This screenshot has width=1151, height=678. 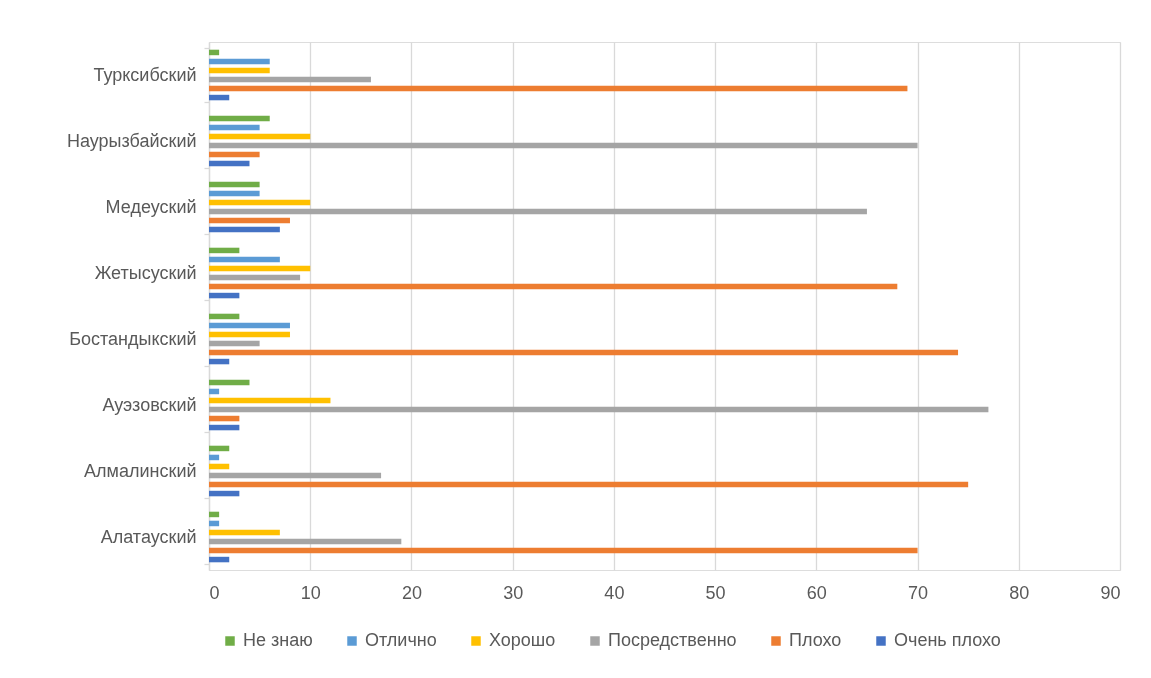 I want to click on x-tick-label: 40, so click(x=614, y=592).